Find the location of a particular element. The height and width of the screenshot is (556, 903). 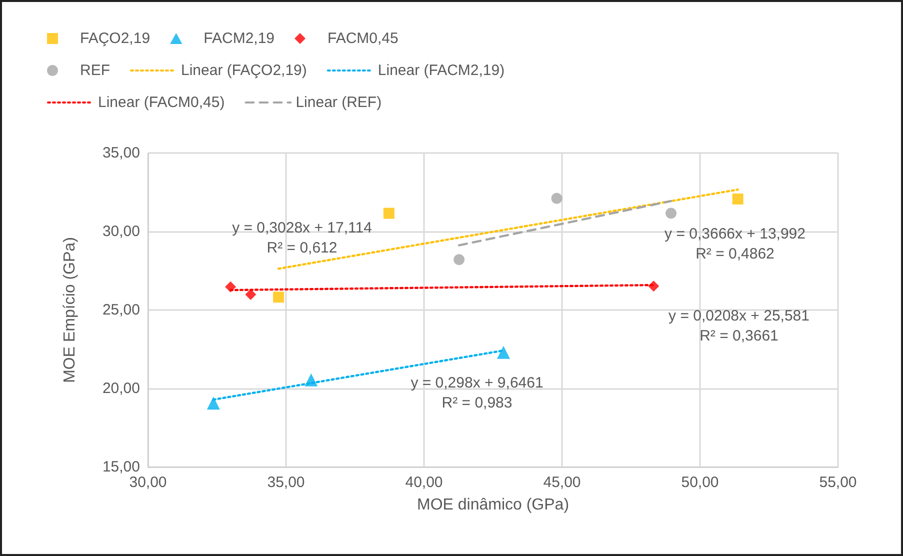

y-axis-title: MOE Empício (GPa) is located at coordinates (70, 310).